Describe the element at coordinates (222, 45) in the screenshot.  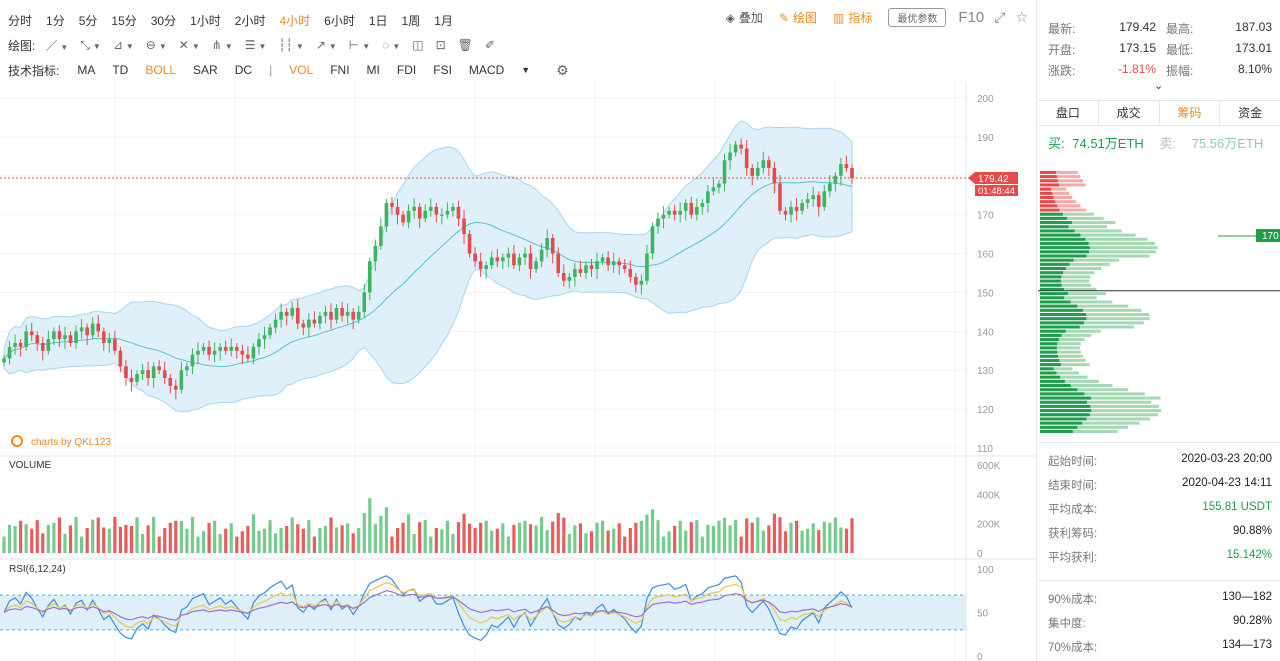
I see `pattern-tool-icon: ⋔ ▼` at that location.